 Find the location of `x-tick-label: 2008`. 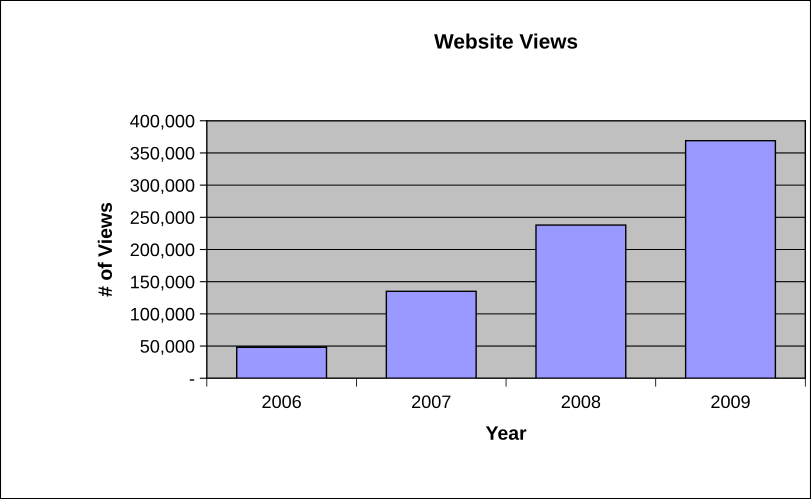

x-tick-label: 2008 is located at coordinates (581, 401).